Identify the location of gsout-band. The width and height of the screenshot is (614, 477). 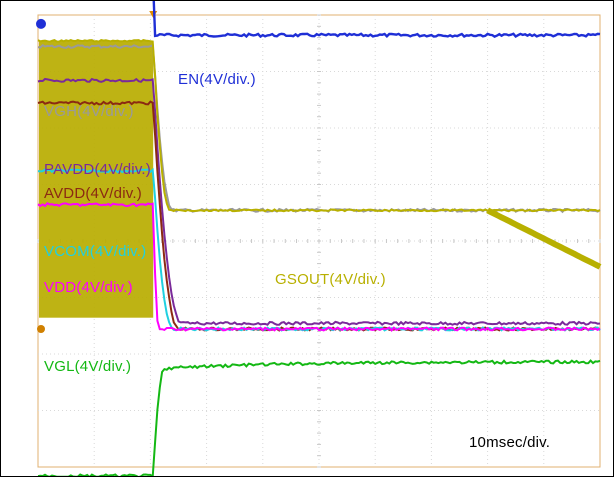
(96, 179).